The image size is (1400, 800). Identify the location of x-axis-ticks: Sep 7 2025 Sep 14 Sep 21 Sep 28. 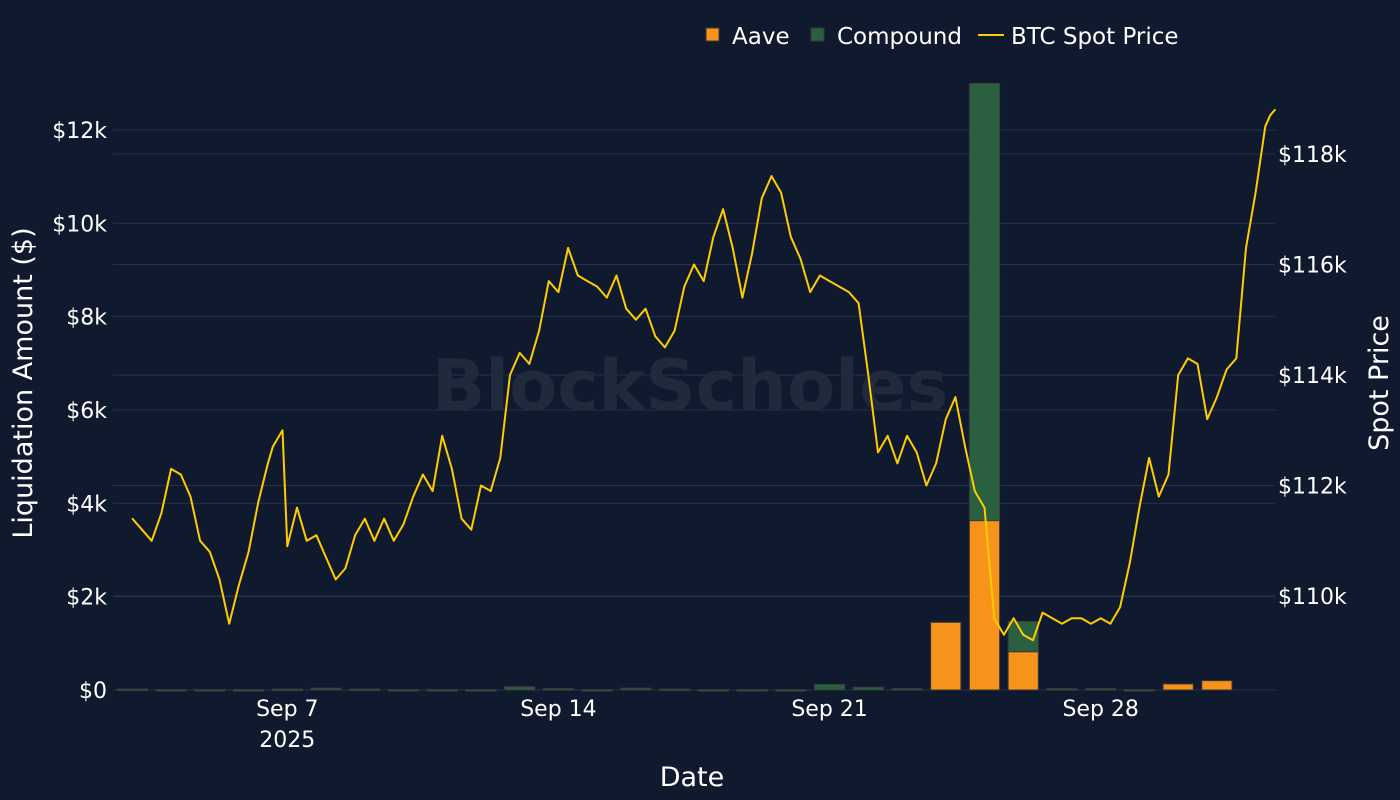
(697, 725).